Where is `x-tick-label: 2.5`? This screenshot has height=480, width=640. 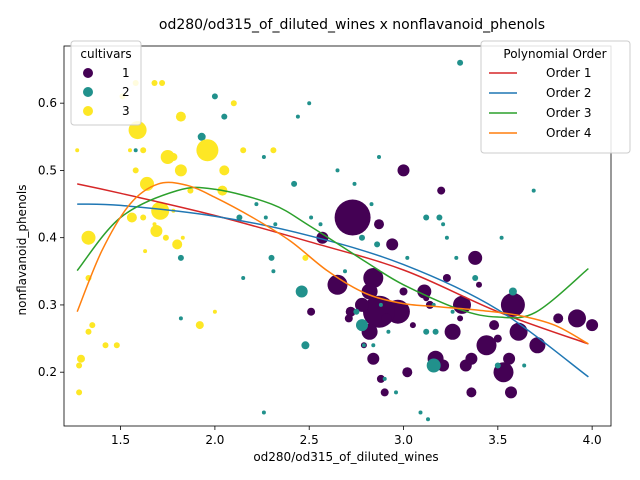 x-tick-label: 2.5 is located at coordinates (309, 440).